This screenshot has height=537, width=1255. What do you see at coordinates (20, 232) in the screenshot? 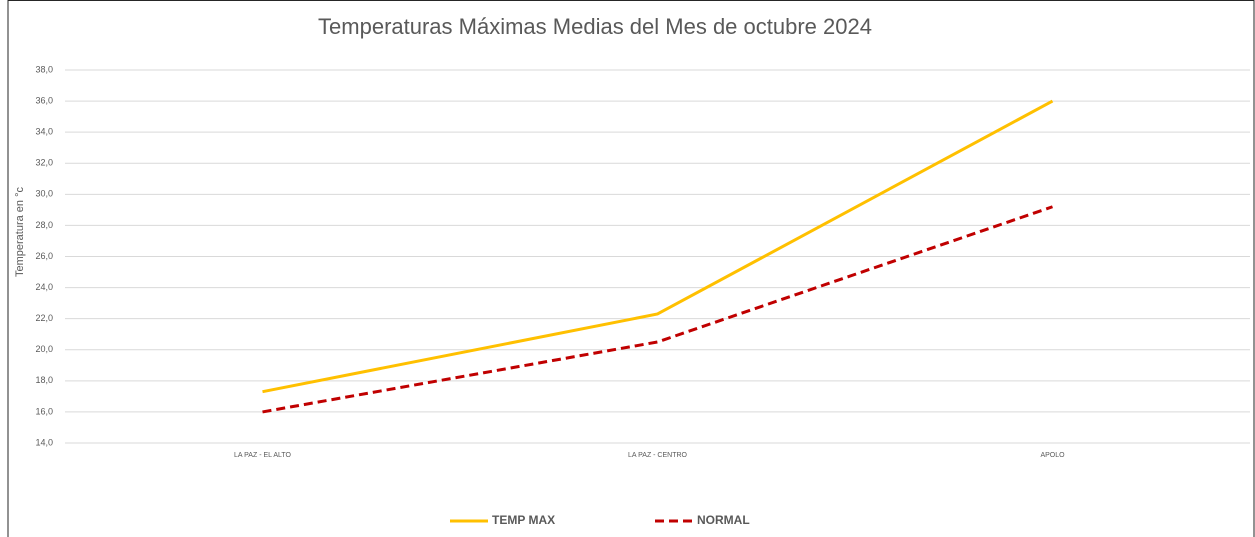
I see `y-axis-label: Temperatura en °c` at bounding box center [20, 232].